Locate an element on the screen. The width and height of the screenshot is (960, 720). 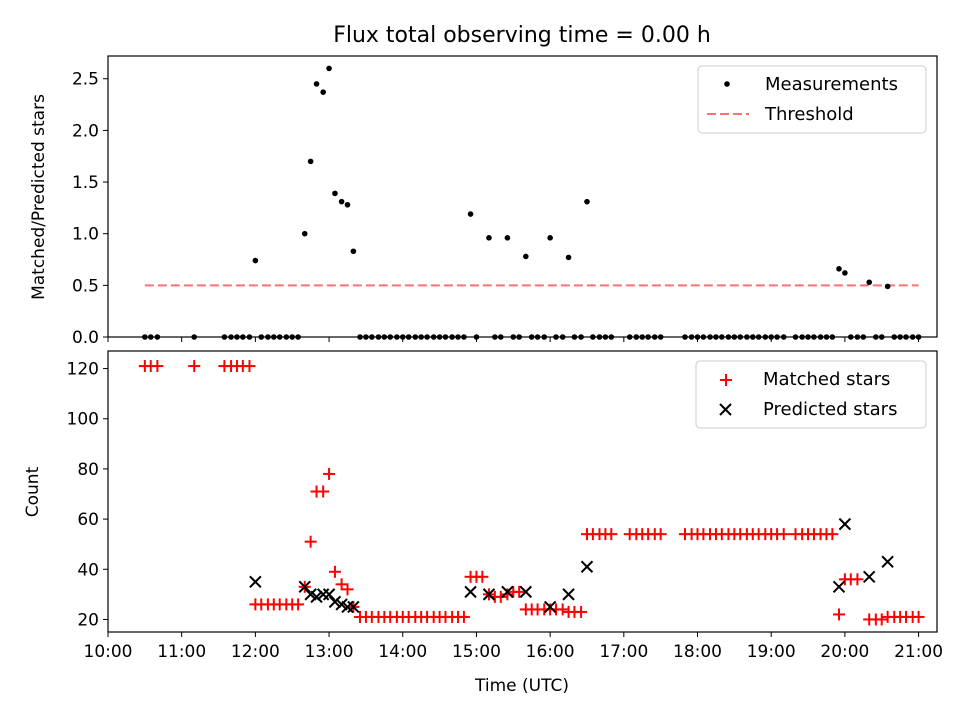
top-y-tick-label: 2.5 is located at coordinates (85, 80).